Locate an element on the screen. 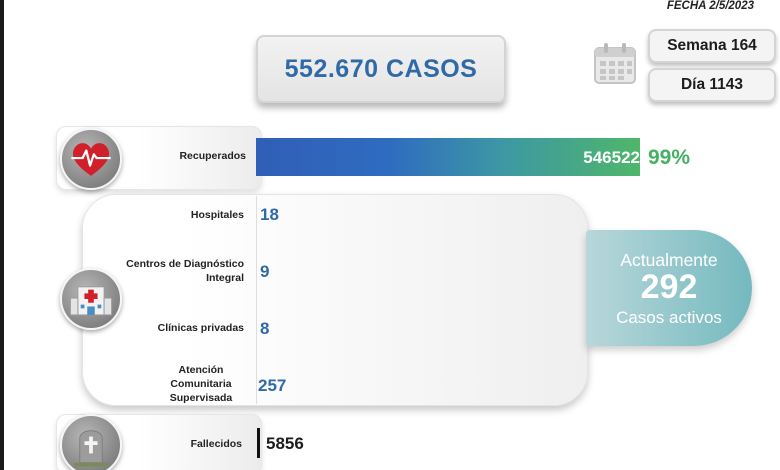 Image resolution: width=780 pixels, height=470 pixels. deceased-label: Fallecidos is located at coordinates (216, 444).